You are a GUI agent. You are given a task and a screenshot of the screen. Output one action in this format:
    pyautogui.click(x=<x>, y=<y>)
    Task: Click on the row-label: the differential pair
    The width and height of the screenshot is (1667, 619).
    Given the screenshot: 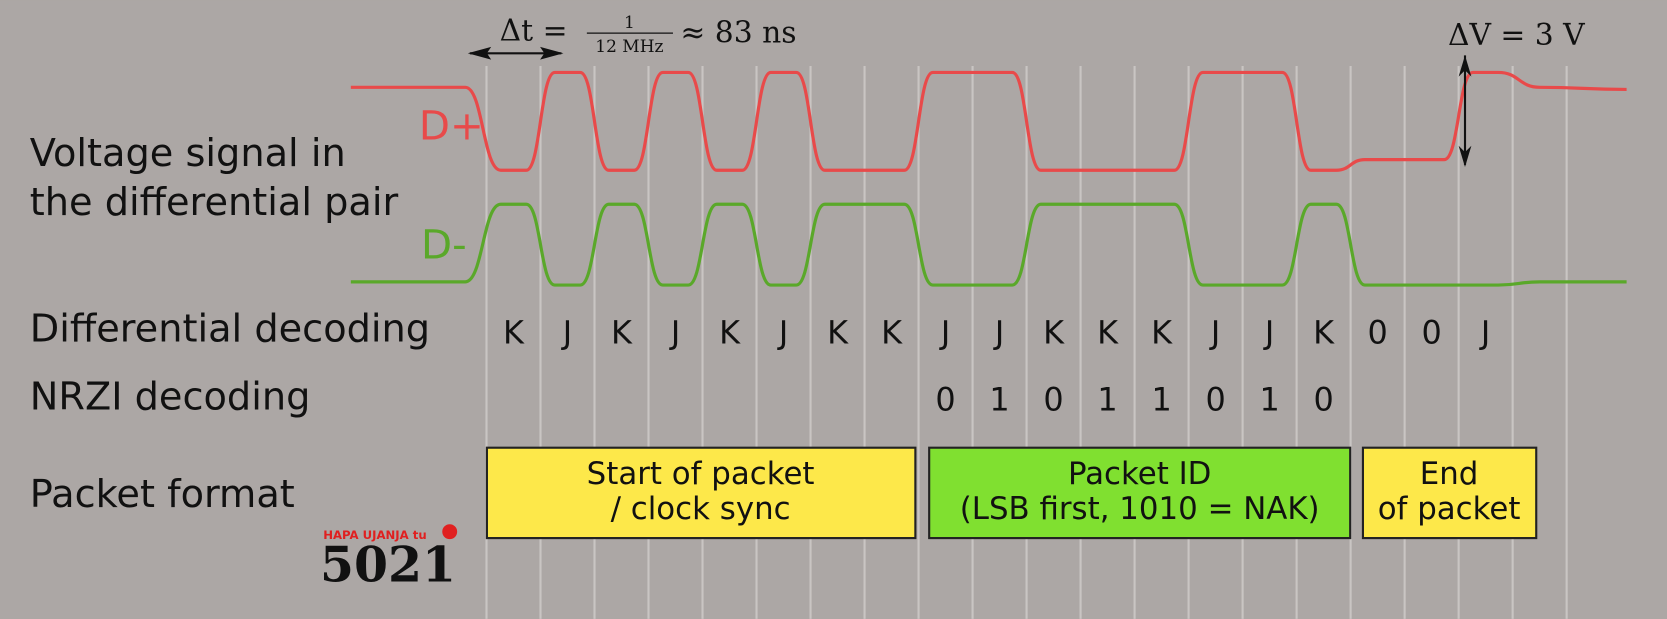 What is the action you would take?
    pyautogui.click(x=214, y=202)
    